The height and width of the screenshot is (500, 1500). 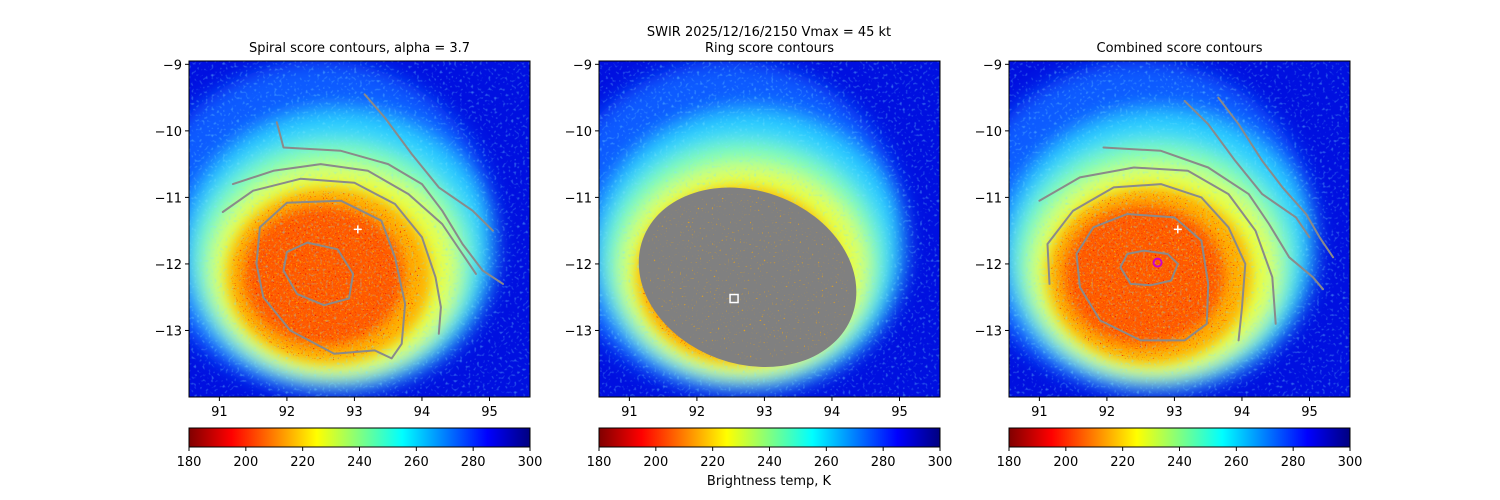 I want to click on center-marker, so click(x=1157, y=262).